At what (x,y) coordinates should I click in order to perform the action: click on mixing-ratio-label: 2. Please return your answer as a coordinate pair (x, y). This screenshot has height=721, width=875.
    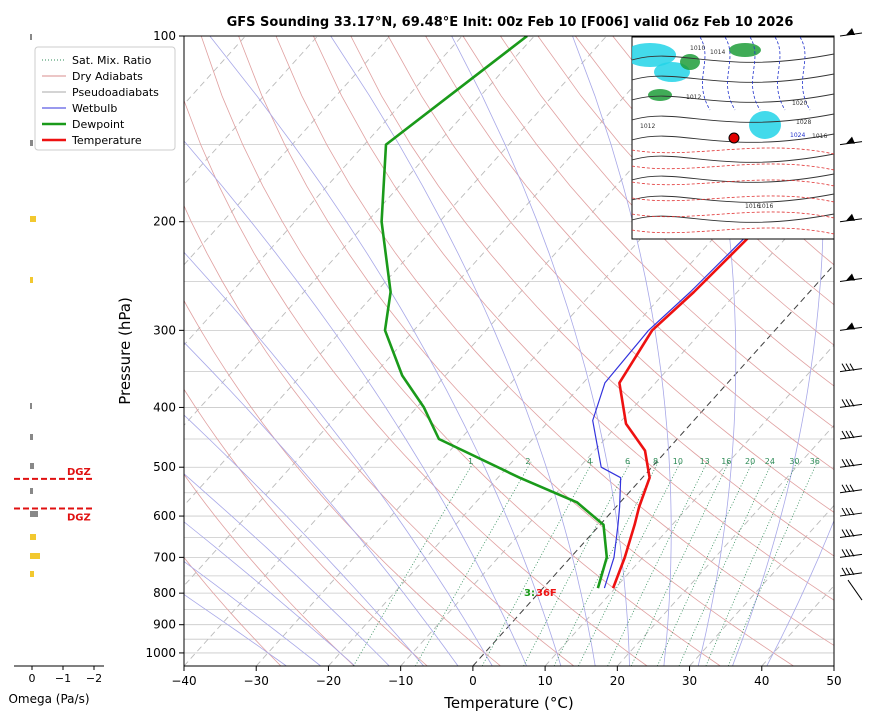
    Looking at the image, I should click on (527, 461).